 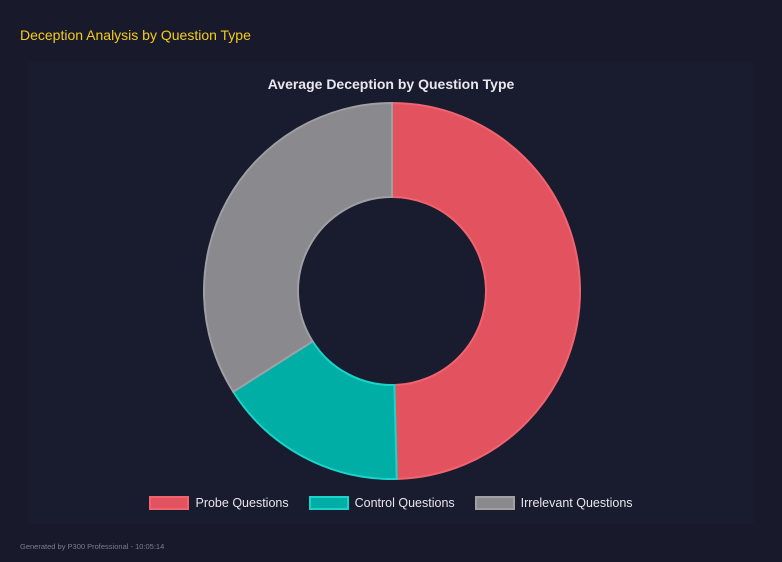 What do you see at coordinates (314, 409) in the screenshot?
I see `donut-slice-control-questions` at bounding box center [314, 409].